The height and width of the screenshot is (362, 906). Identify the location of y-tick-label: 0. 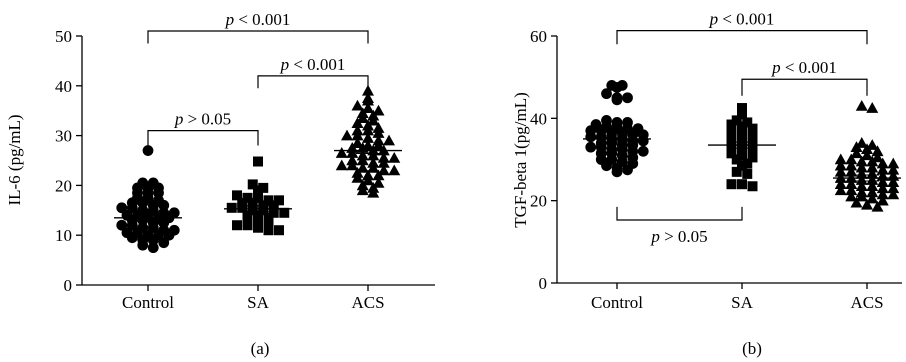
(543, 283).